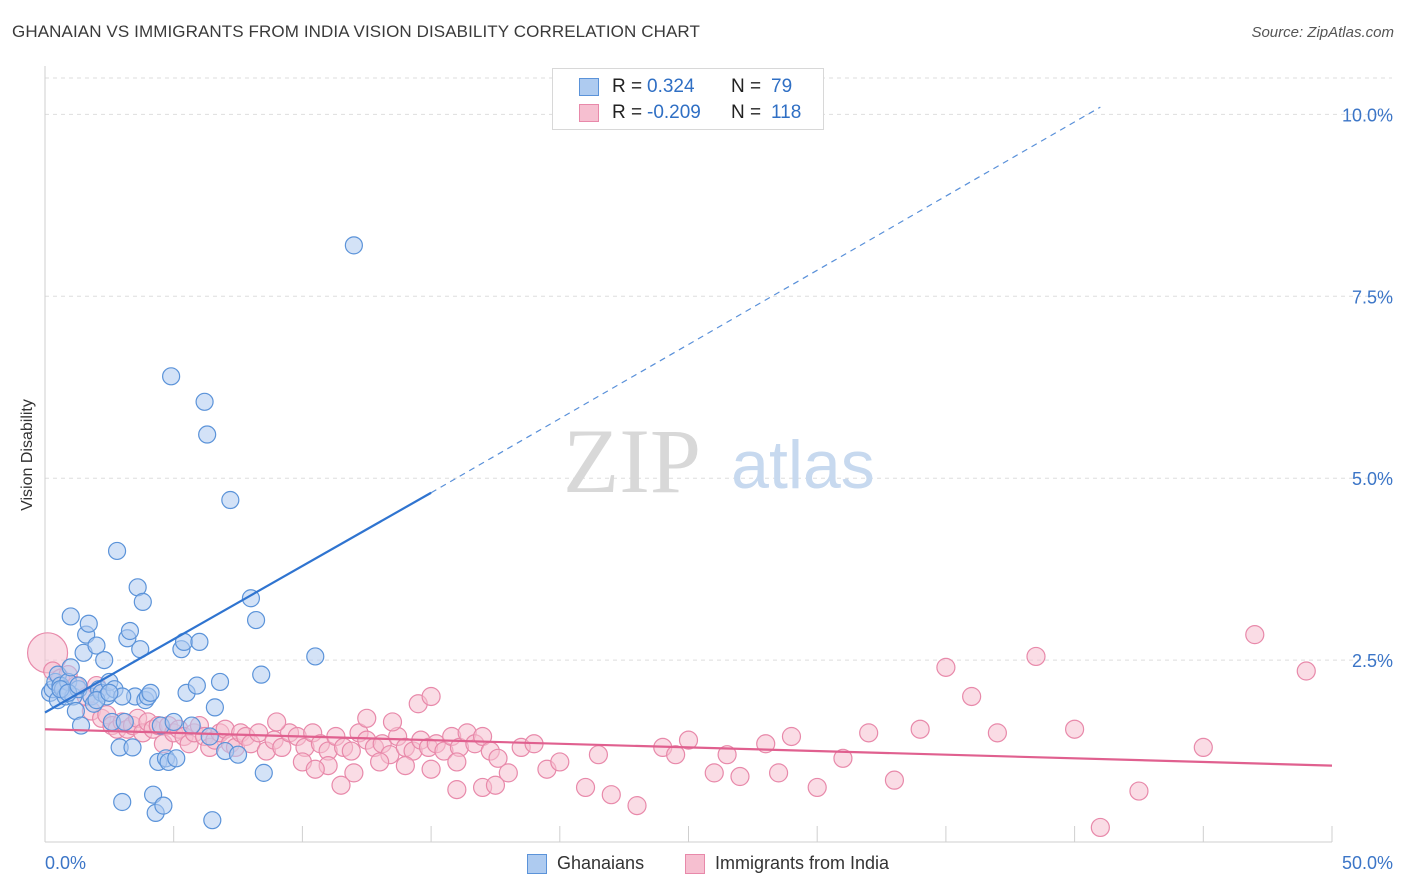 The height and width of the screenshot is (892, 1406). I want to click on series-legend: Ghanaians Immigrants from India, so click(703, 865).